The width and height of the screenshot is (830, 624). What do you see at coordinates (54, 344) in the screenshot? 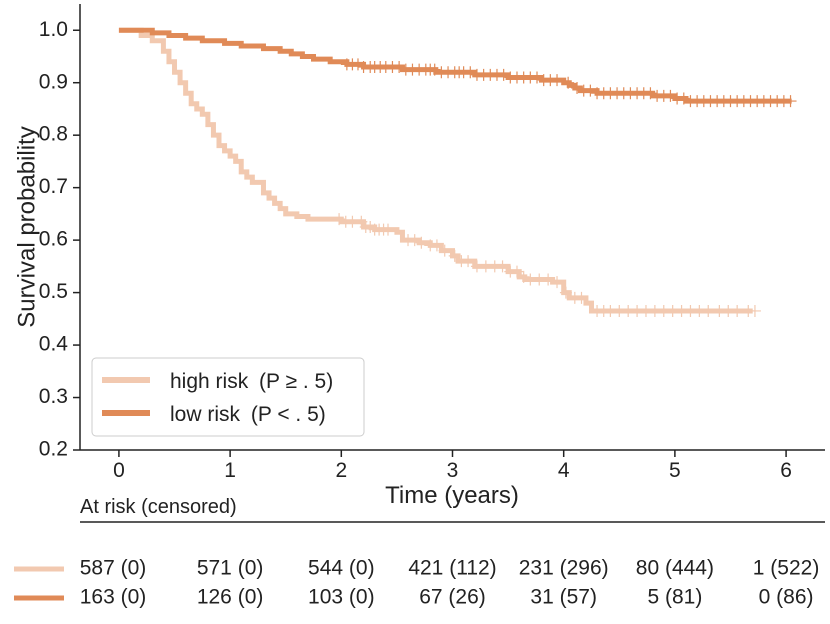
I see `y-tick-label: 0.4` at bounding box center [54, 344].